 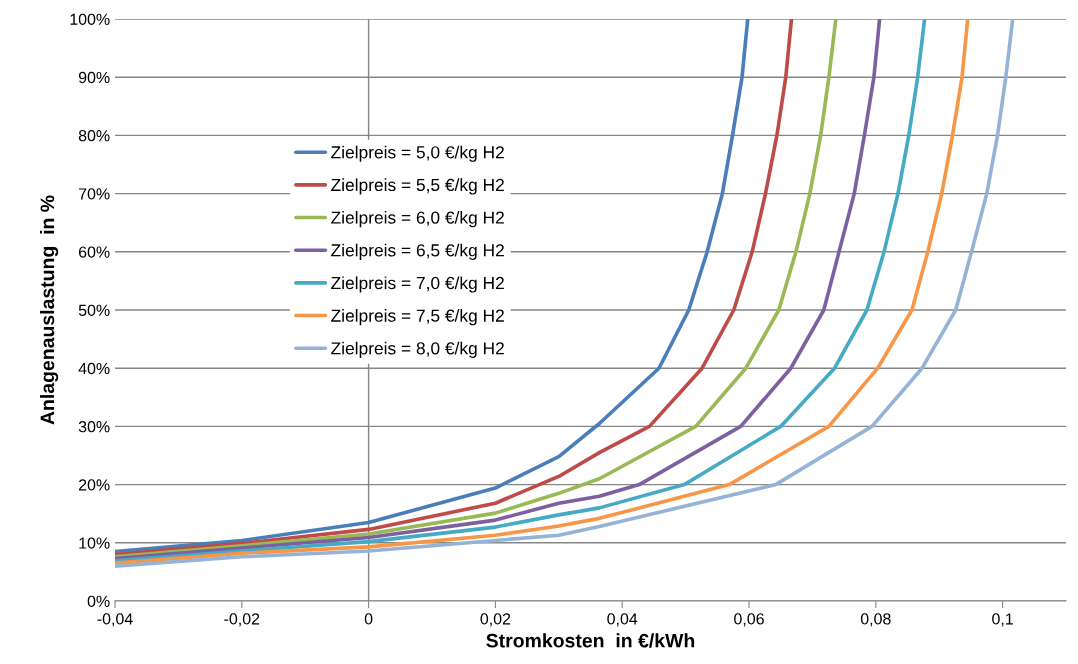 What do you see at coordinates (94, 194) in the screenshot?
I see `y-tick-label: 70%` at bounding box center [94, 194].